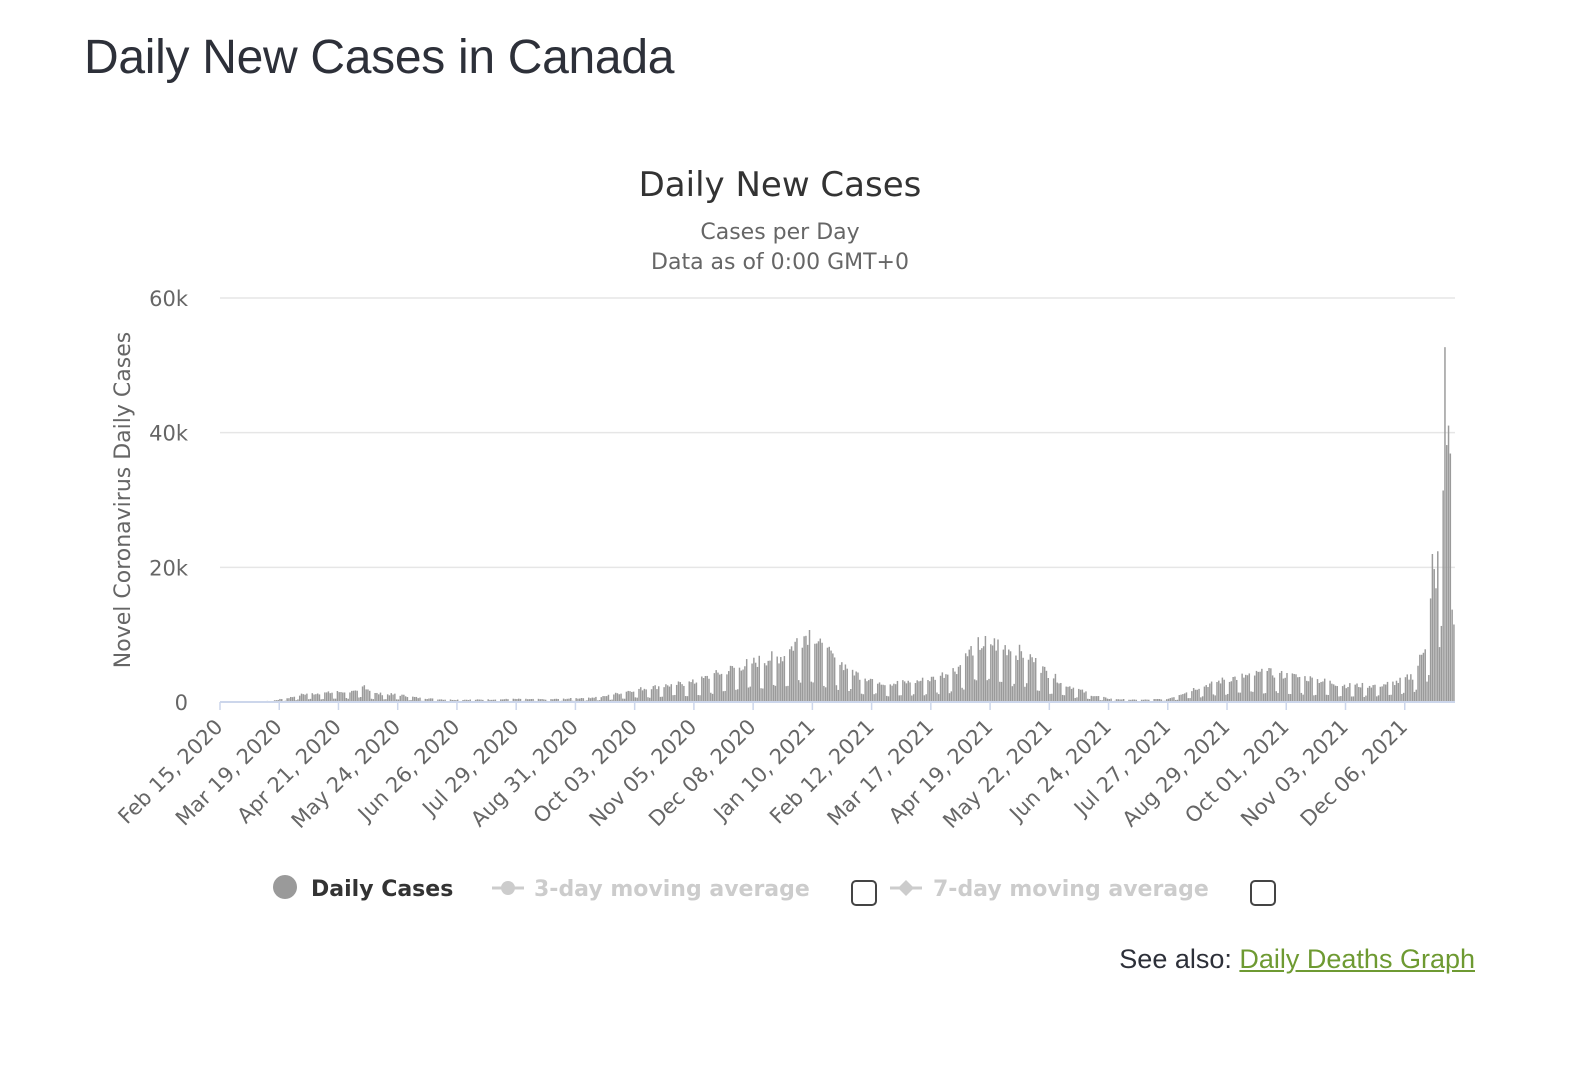 This screenshot has height=1078, width=1584. Describe the element at coordinates (1263, 893) in the screenshot. I see `checkbox-7day-average` at that location.